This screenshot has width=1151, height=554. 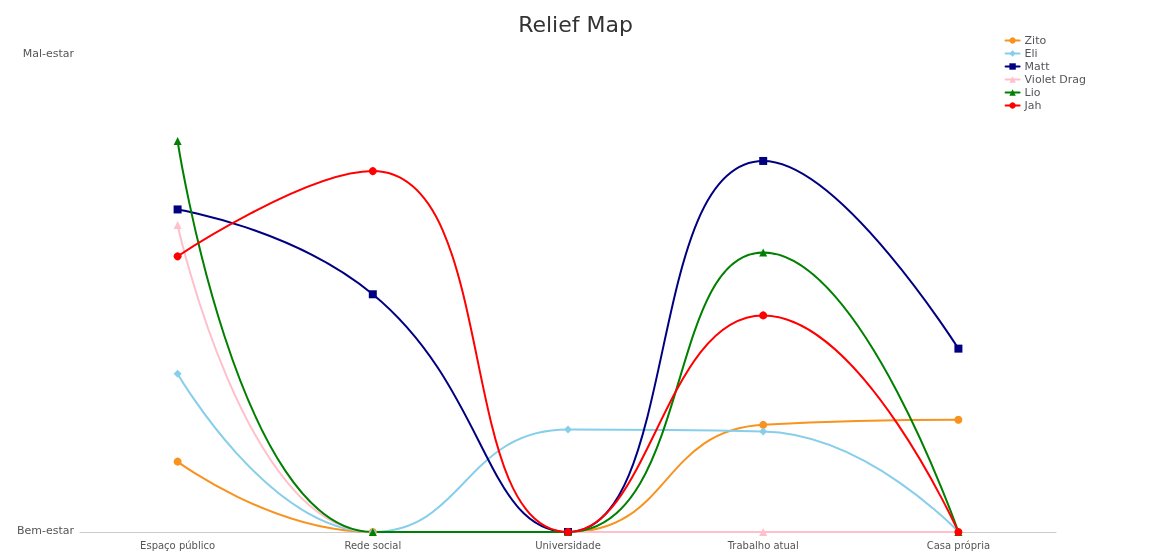 What do you see at coordinates (762, 545) in the screenshot?
I see `x-tick-label: Trabalho atual` at bounding box center [762, 545].